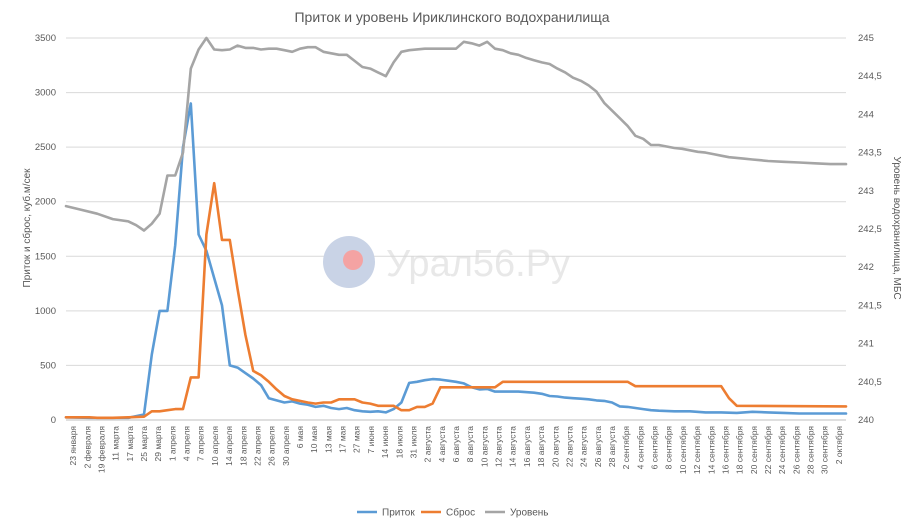 This screenshot has width=904, height=524. Describe the element at coordinates (866, 191) in the screenshot. I see `y2-tick-label: 243` at that location.